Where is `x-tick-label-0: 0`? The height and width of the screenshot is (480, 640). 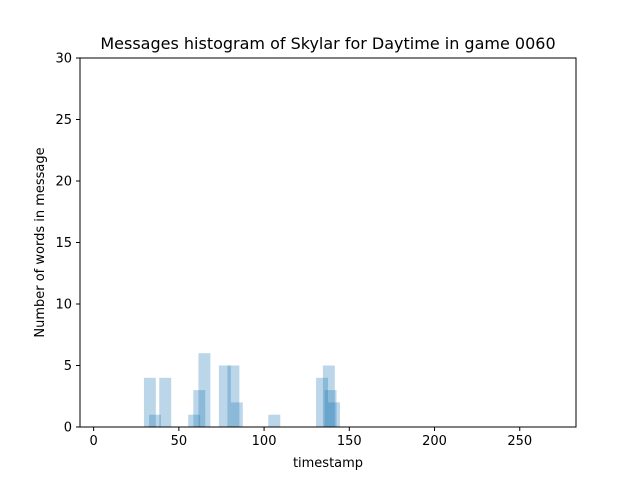
x-tick-label-0: 0 is located at coordinates (93, 441).